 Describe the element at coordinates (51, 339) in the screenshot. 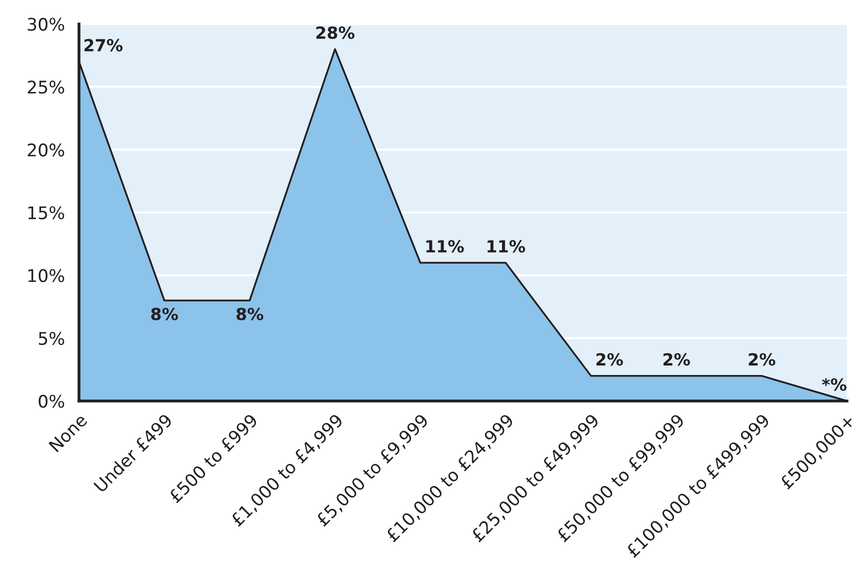

I see `y-tick-label: 5%` at that location.